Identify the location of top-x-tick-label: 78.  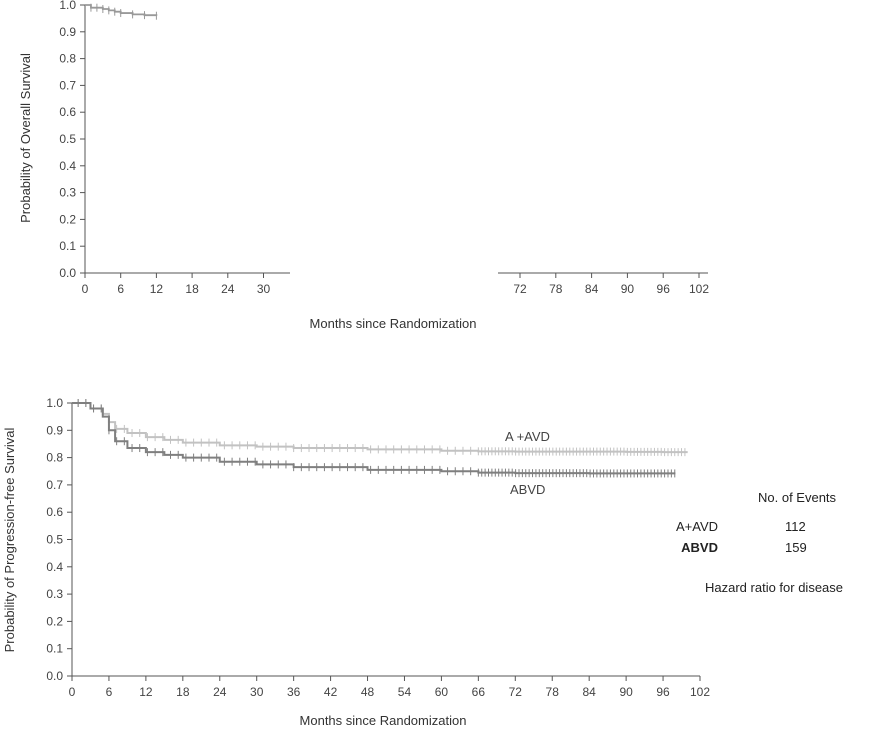
(556, 289).